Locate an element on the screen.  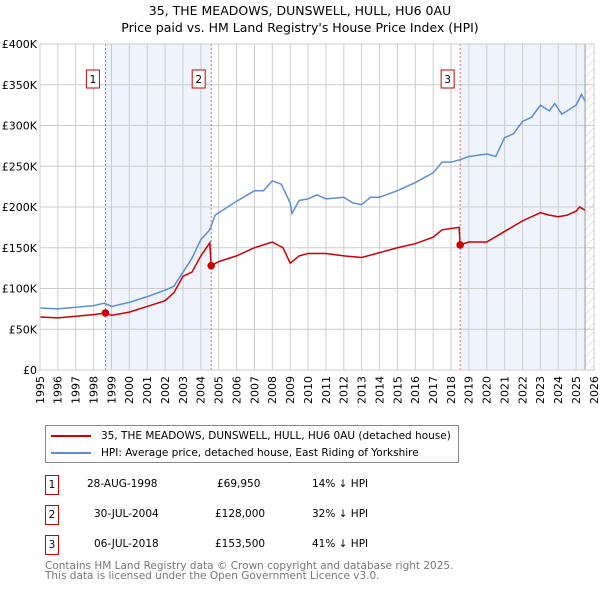
x-tick-label: 2002 is located at coordinates (165, 390).